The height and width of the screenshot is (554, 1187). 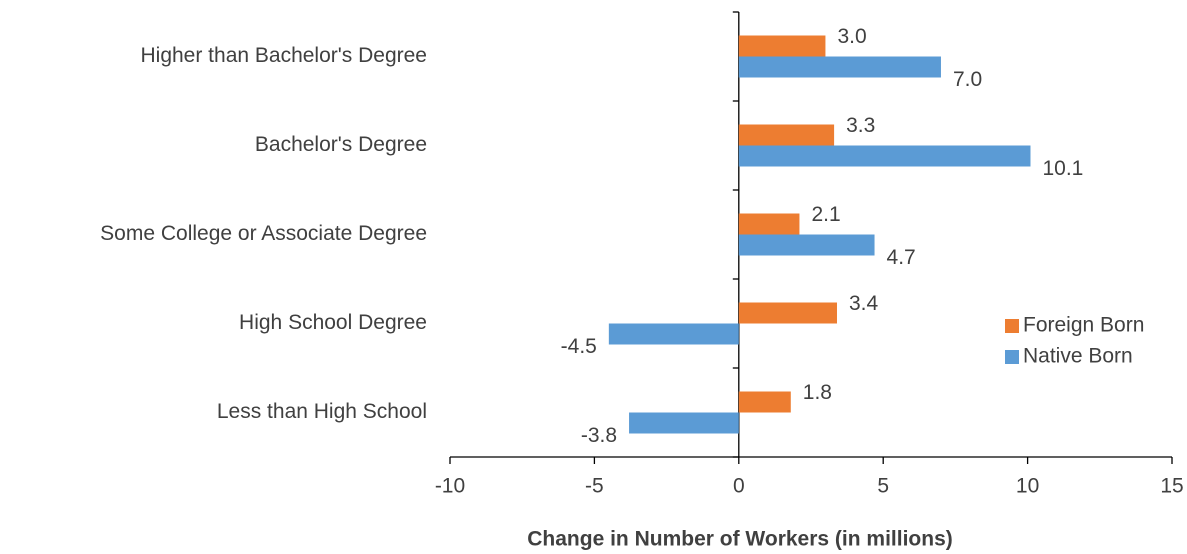 What do you see at coordinates (1062, 168) in the screenshot?
I see `value-label: 10.1` at bounding box center [1062, 168].